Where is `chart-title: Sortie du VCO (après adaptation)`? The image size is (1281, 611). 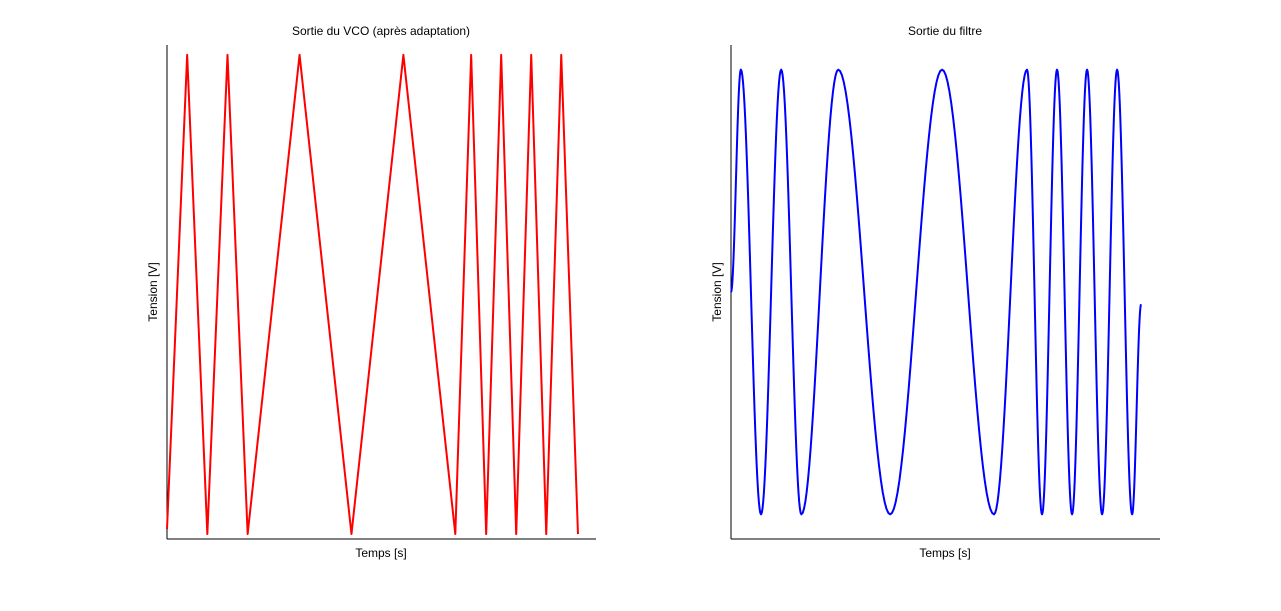
chart-title: Sortie du VCO (après adaptation) is located at coordinates (381, 31).